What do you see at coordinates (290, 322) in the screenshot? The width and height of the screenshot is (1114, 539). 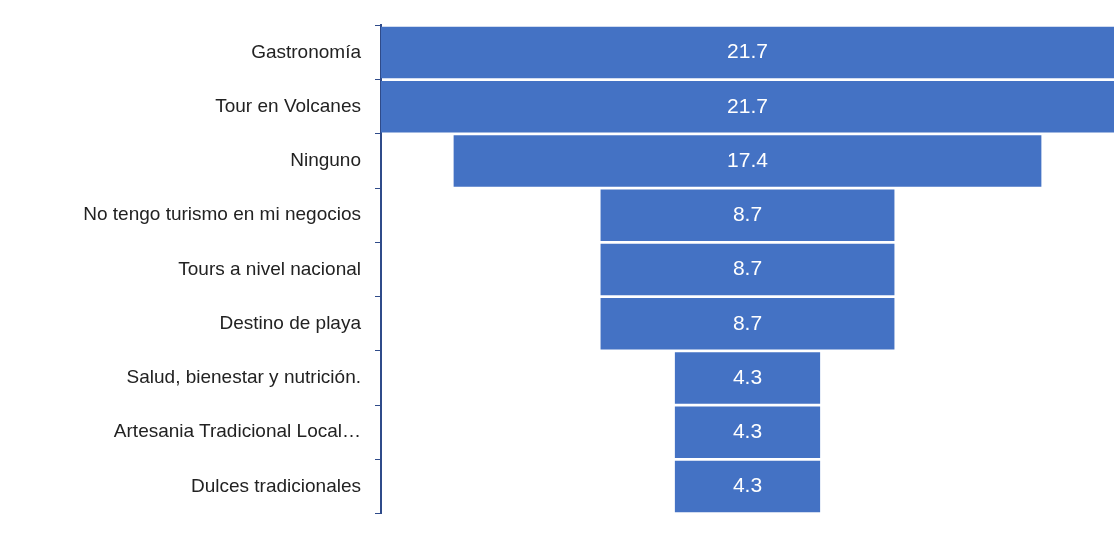 I see `category-label: Destino de playa` at bounding box center [290, 322].